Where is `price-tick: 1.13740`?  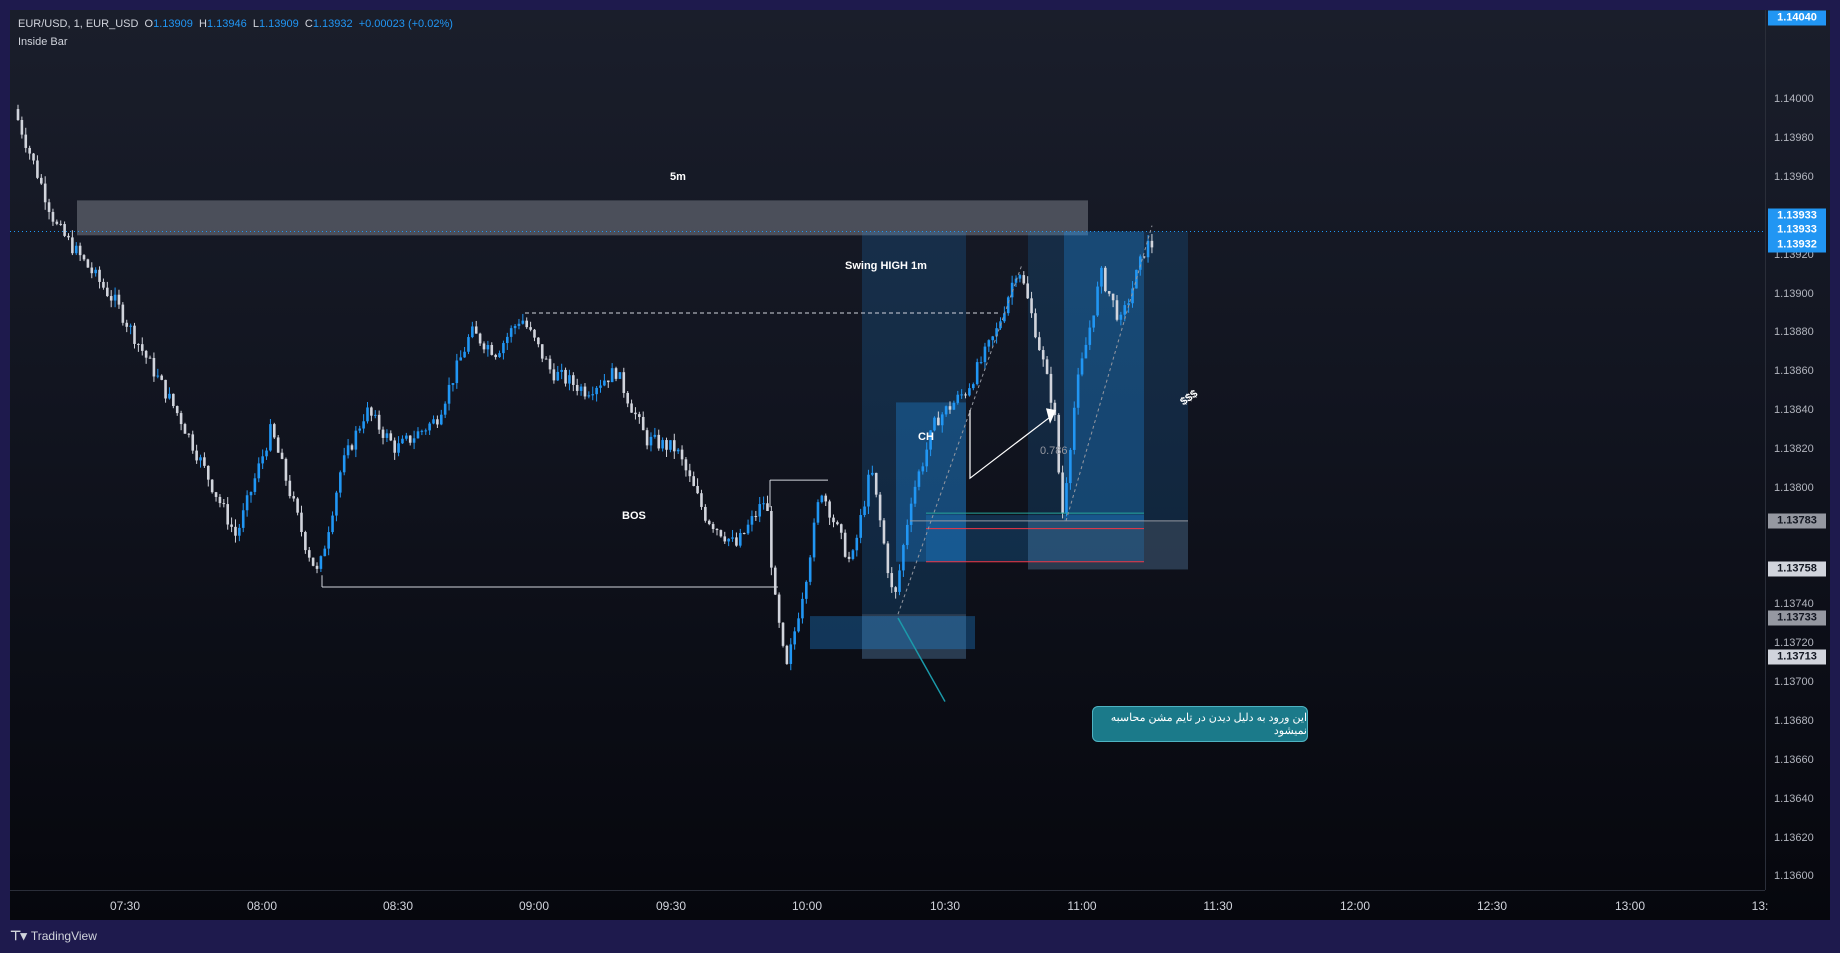 price-tick: 1.13740 is located at coordinates (1794, 604).